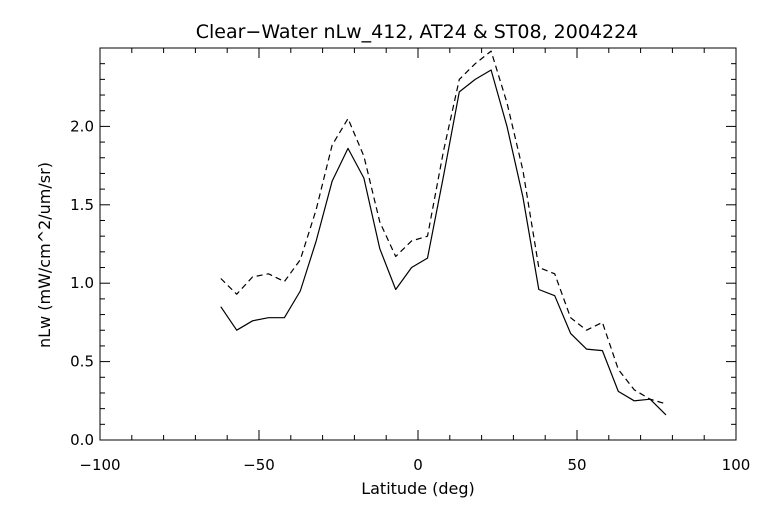 The image size is (768, 512). Describe the element at coordinates (82, 362) in the screenshot. I see `y-tick-label: 0.5` at that location.